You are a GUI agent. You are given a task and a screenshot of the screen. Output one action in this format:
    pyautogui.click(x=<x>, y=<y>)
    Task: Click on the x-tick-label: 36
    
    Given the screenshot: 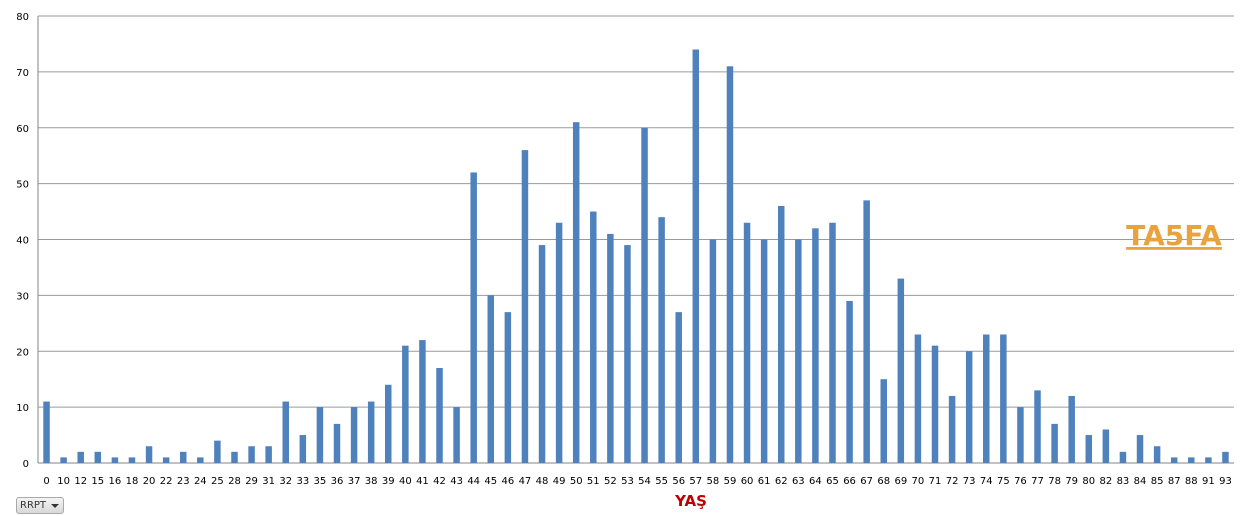 What is the action you would take?
    pyautogui.click(x=337, y=481)
    